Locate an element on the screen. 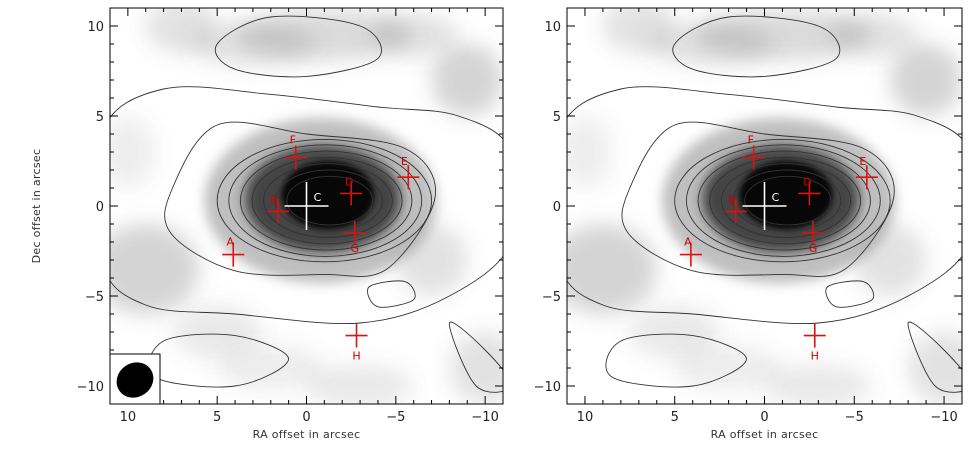 The image size is (971, 453). source-label-e: E is located at coordinates (862, 161).